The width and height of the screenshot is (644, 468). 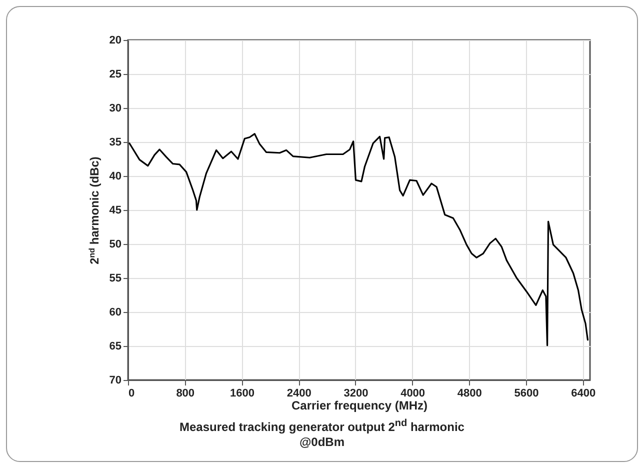 I want to click on x-tick-label: 4800, so click(x=469, y=394).